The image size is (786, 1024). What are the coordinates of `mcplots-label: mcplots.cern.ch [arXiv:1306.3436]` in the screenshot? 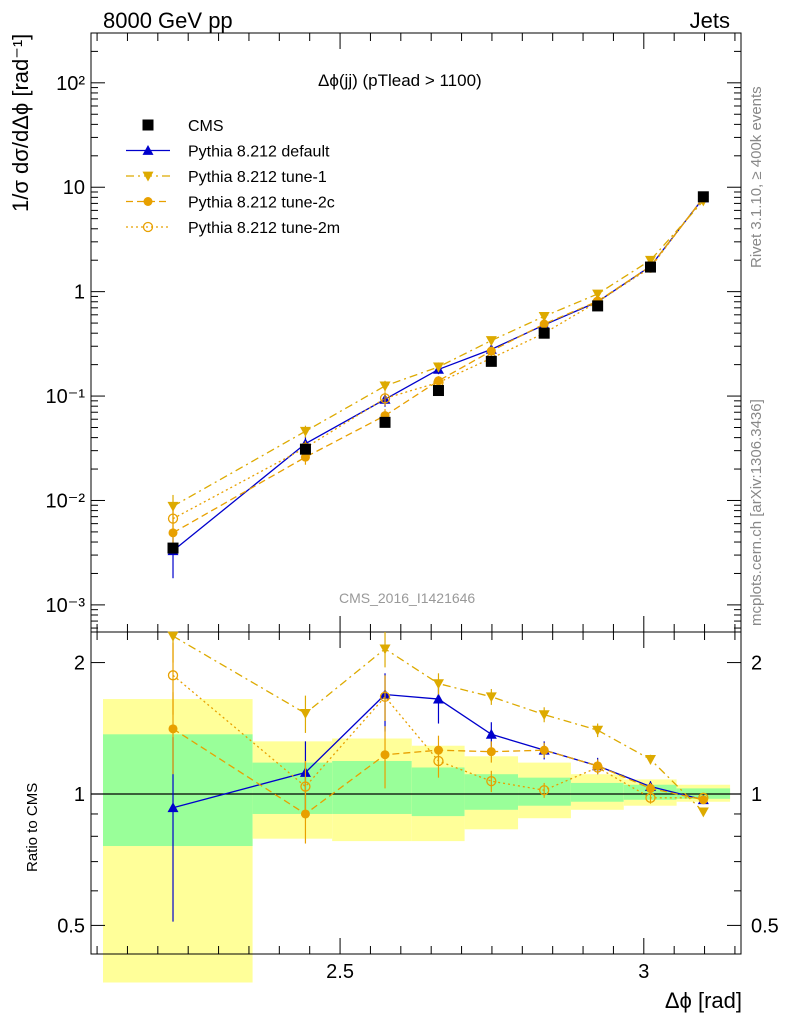 It's located at (756, 512).